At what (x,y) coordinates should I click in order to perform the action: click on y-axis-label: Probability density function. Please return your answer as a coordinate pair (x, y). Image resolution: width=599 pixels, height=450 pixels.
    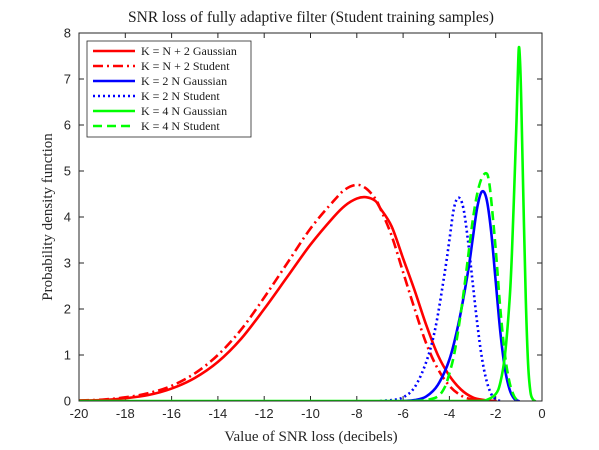
    Looking at the image, I should click on (48, 217).